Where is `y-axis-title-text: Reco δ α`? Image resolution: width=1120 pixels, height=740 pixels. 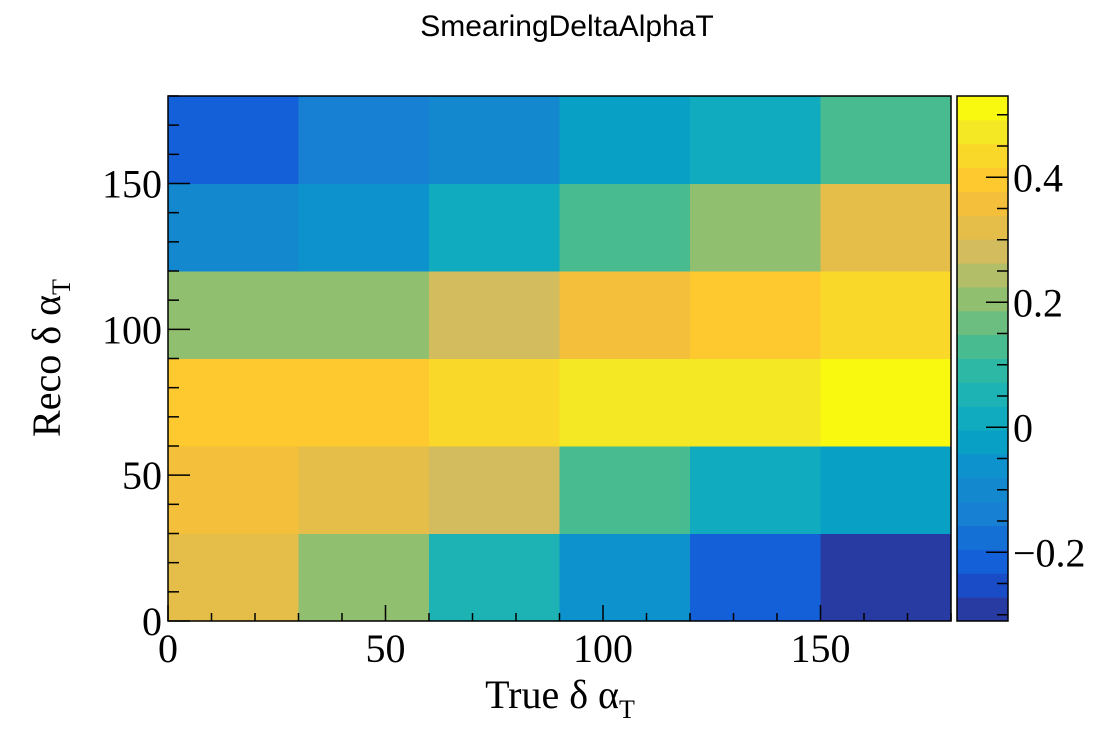
y-axis-title-text: Reco δ α is located at coordinates (46, 366).